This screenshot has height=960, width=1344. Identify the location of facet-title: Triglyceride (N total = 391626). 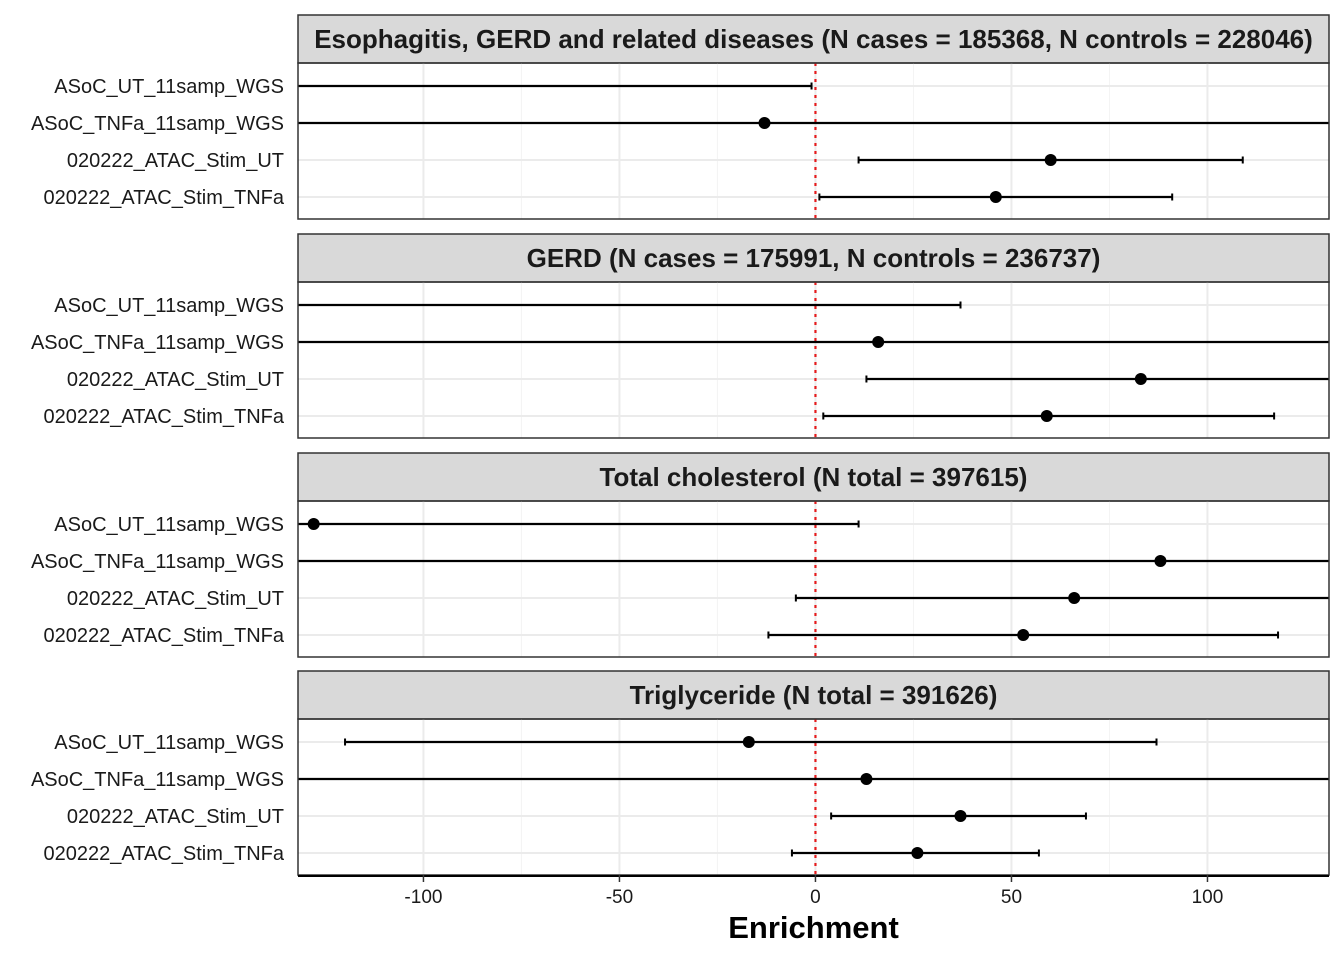
(814, 695).